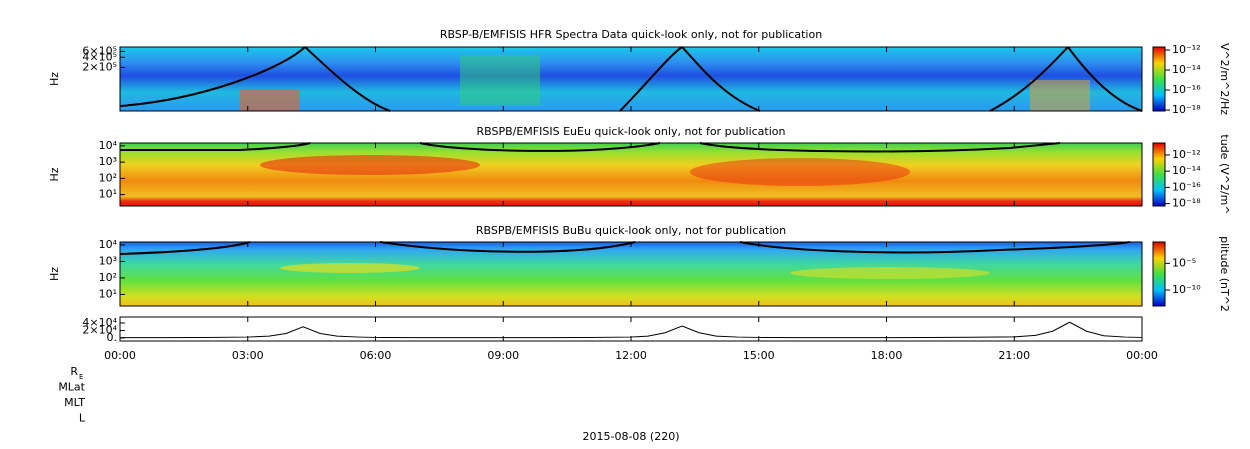 The height and width of the screenshot is (449, 1250). What do you see at coordinates (99, 50) in the screenshot?
I see `y-tick-label: 6×10⁵` at bounding box center [99, 50].